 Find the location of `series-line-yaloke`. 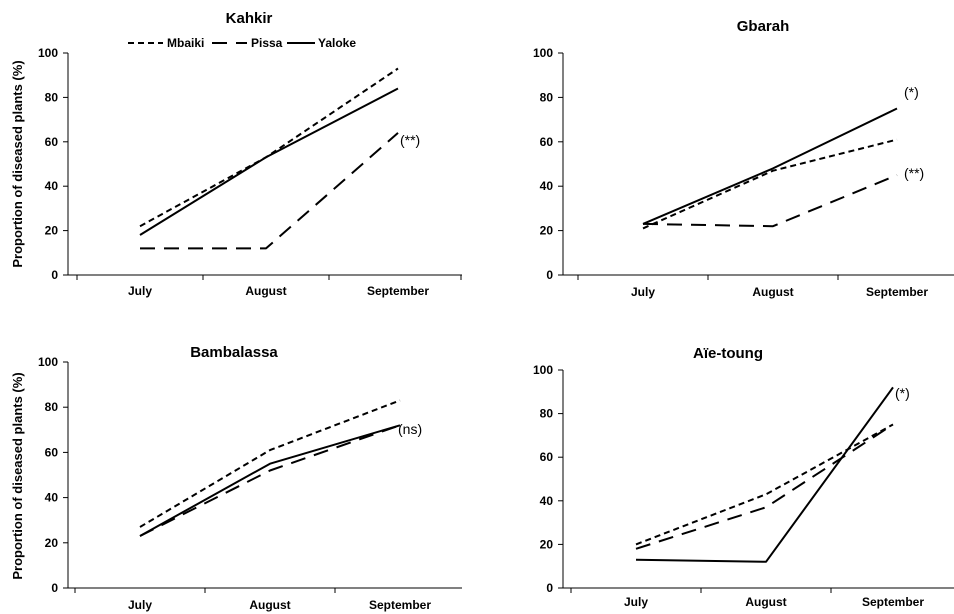

series-line-yaloke is located at coordinates (269, 161).